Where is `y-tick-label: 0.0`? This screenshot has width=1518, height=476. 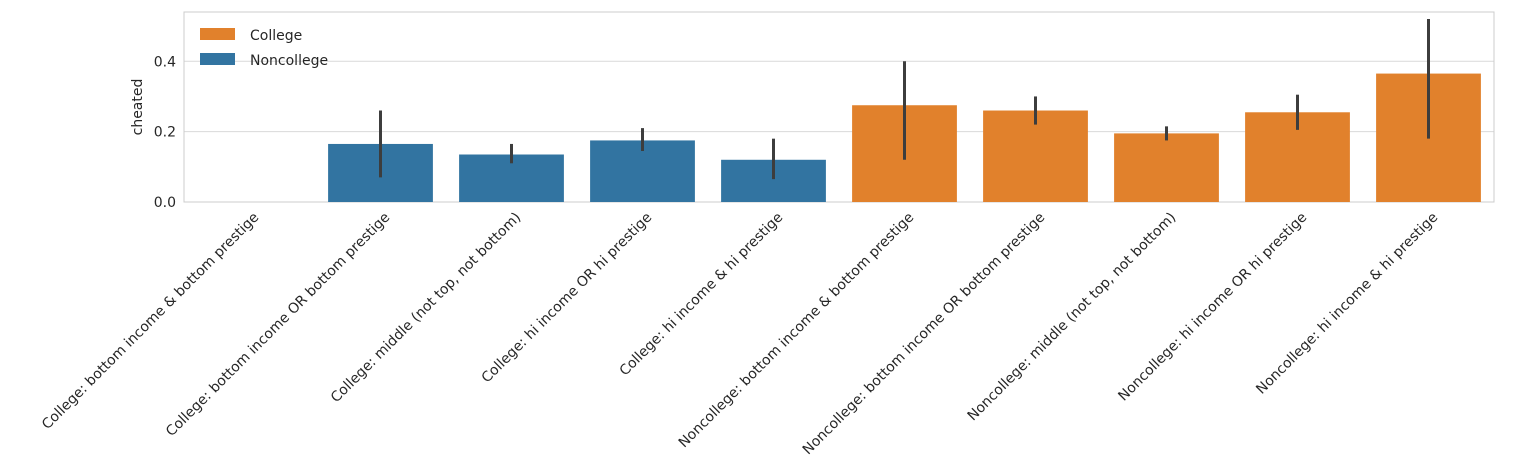 y-tick-label: 0.0 is located at coordinates (165, 203).